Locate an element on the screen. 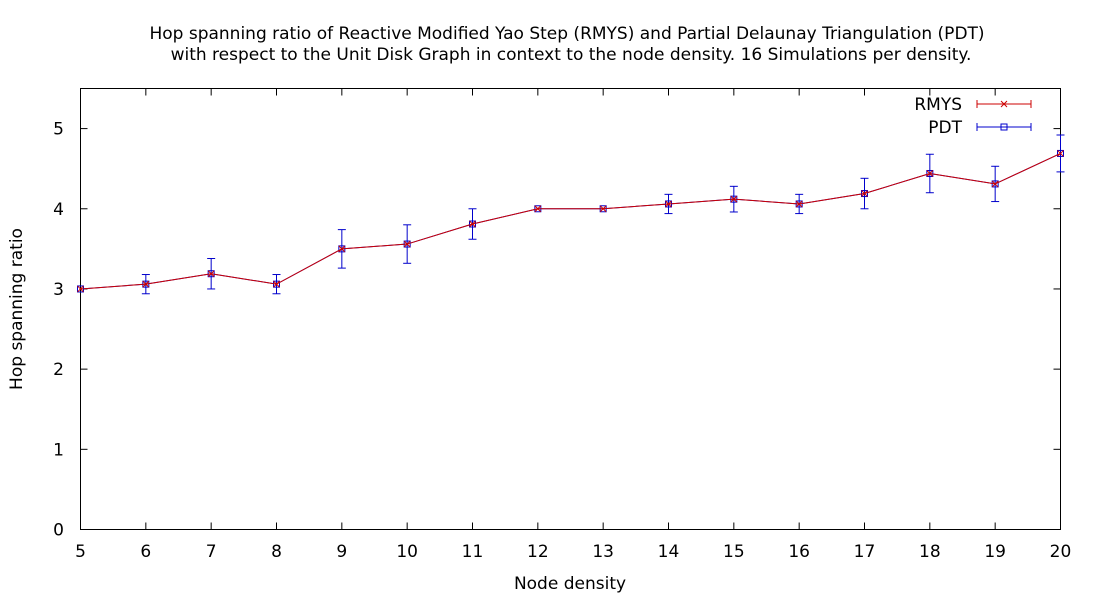 This screenshot has width=1100, height=600. legend-label: RMYS is located at coordinates (938, 105).